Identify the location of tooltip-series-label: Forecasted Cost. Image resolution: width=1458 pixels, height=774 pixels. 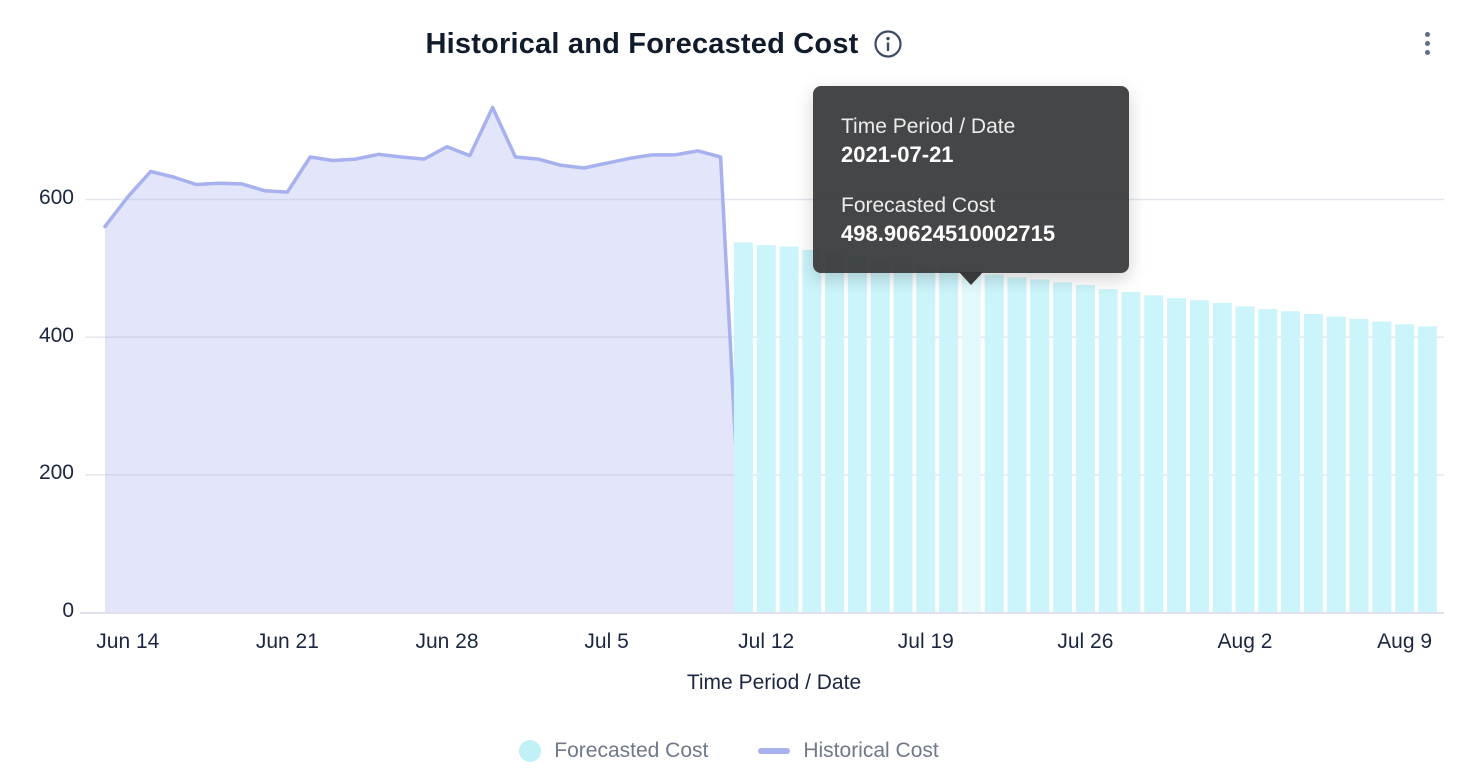
(918, 205).